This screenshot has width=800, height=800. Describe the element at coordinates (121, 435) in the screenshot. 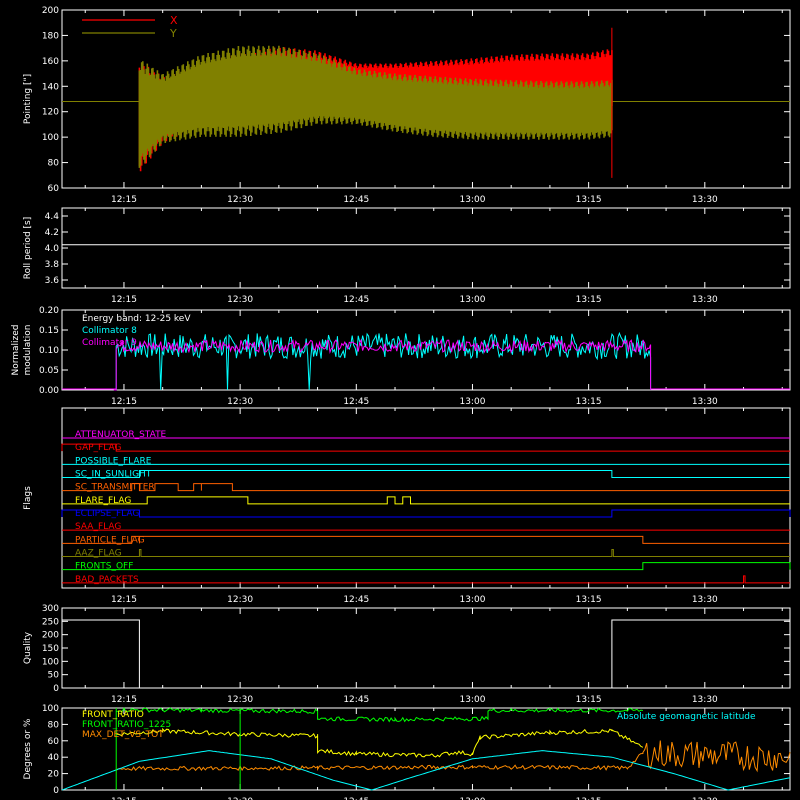

I see `flag-label: ATTENUATOR_STATE` at that location.